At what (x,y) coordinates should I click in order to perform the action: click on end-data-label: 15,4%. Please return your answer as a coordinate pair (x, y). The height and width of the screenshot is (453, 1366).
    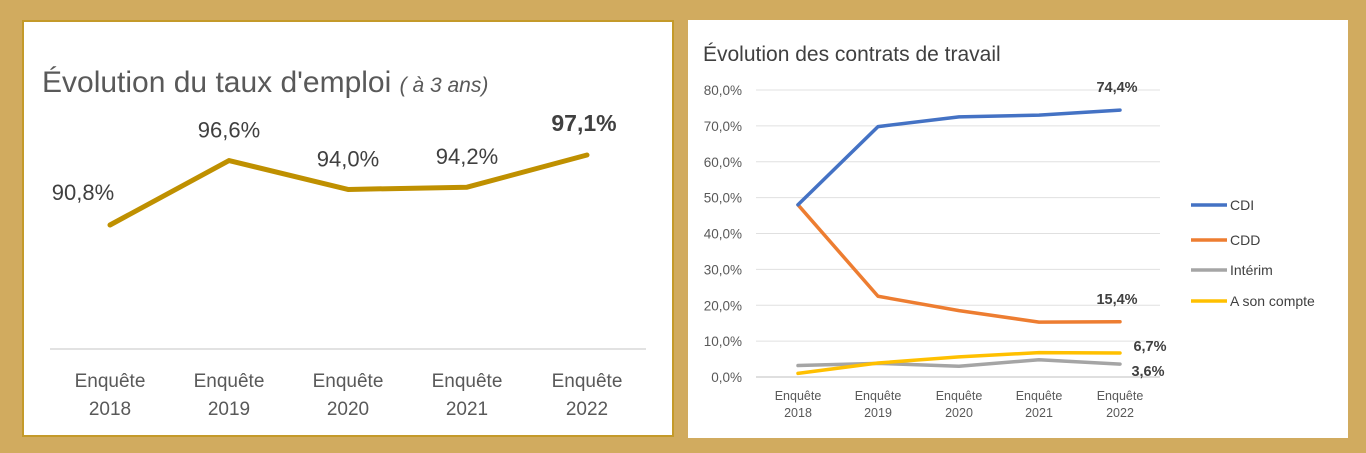
    Looking at the image, I should click on (1116, 300).